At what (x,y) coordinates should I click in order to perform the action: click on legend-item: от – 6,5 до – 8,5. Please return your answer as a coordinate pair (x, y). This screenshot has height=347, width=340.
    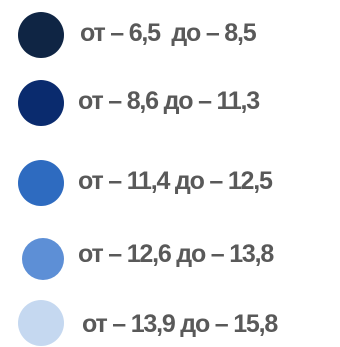
    Looking at the image, I should click on (170, 37).